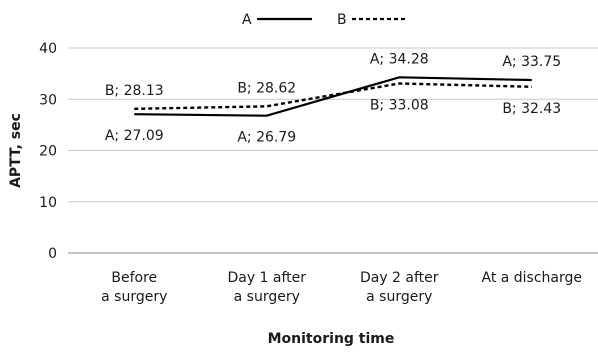 This screenshot has height=352, width=598. I want to click on x-tick-label-0: Before a surgery, so click(134, 287).